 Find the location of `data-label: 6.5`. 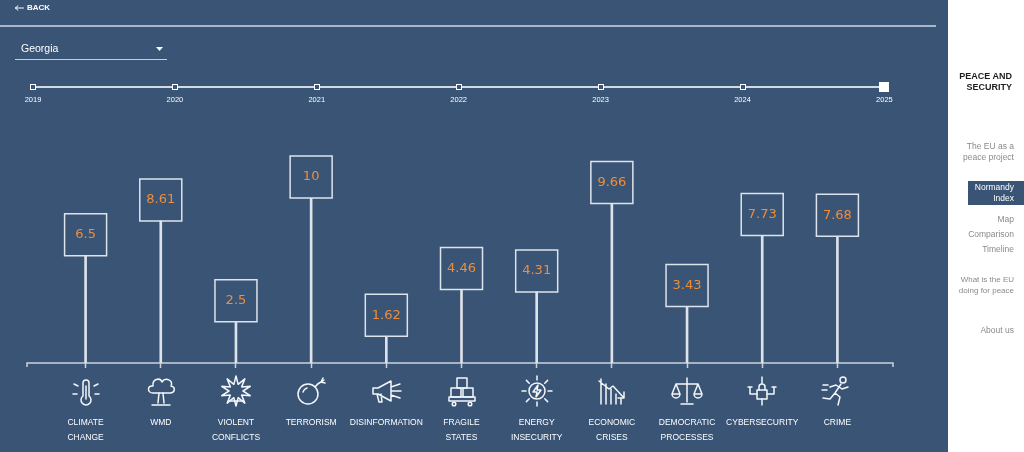

data-label: 6.5 is located at coordinates (85, 234).